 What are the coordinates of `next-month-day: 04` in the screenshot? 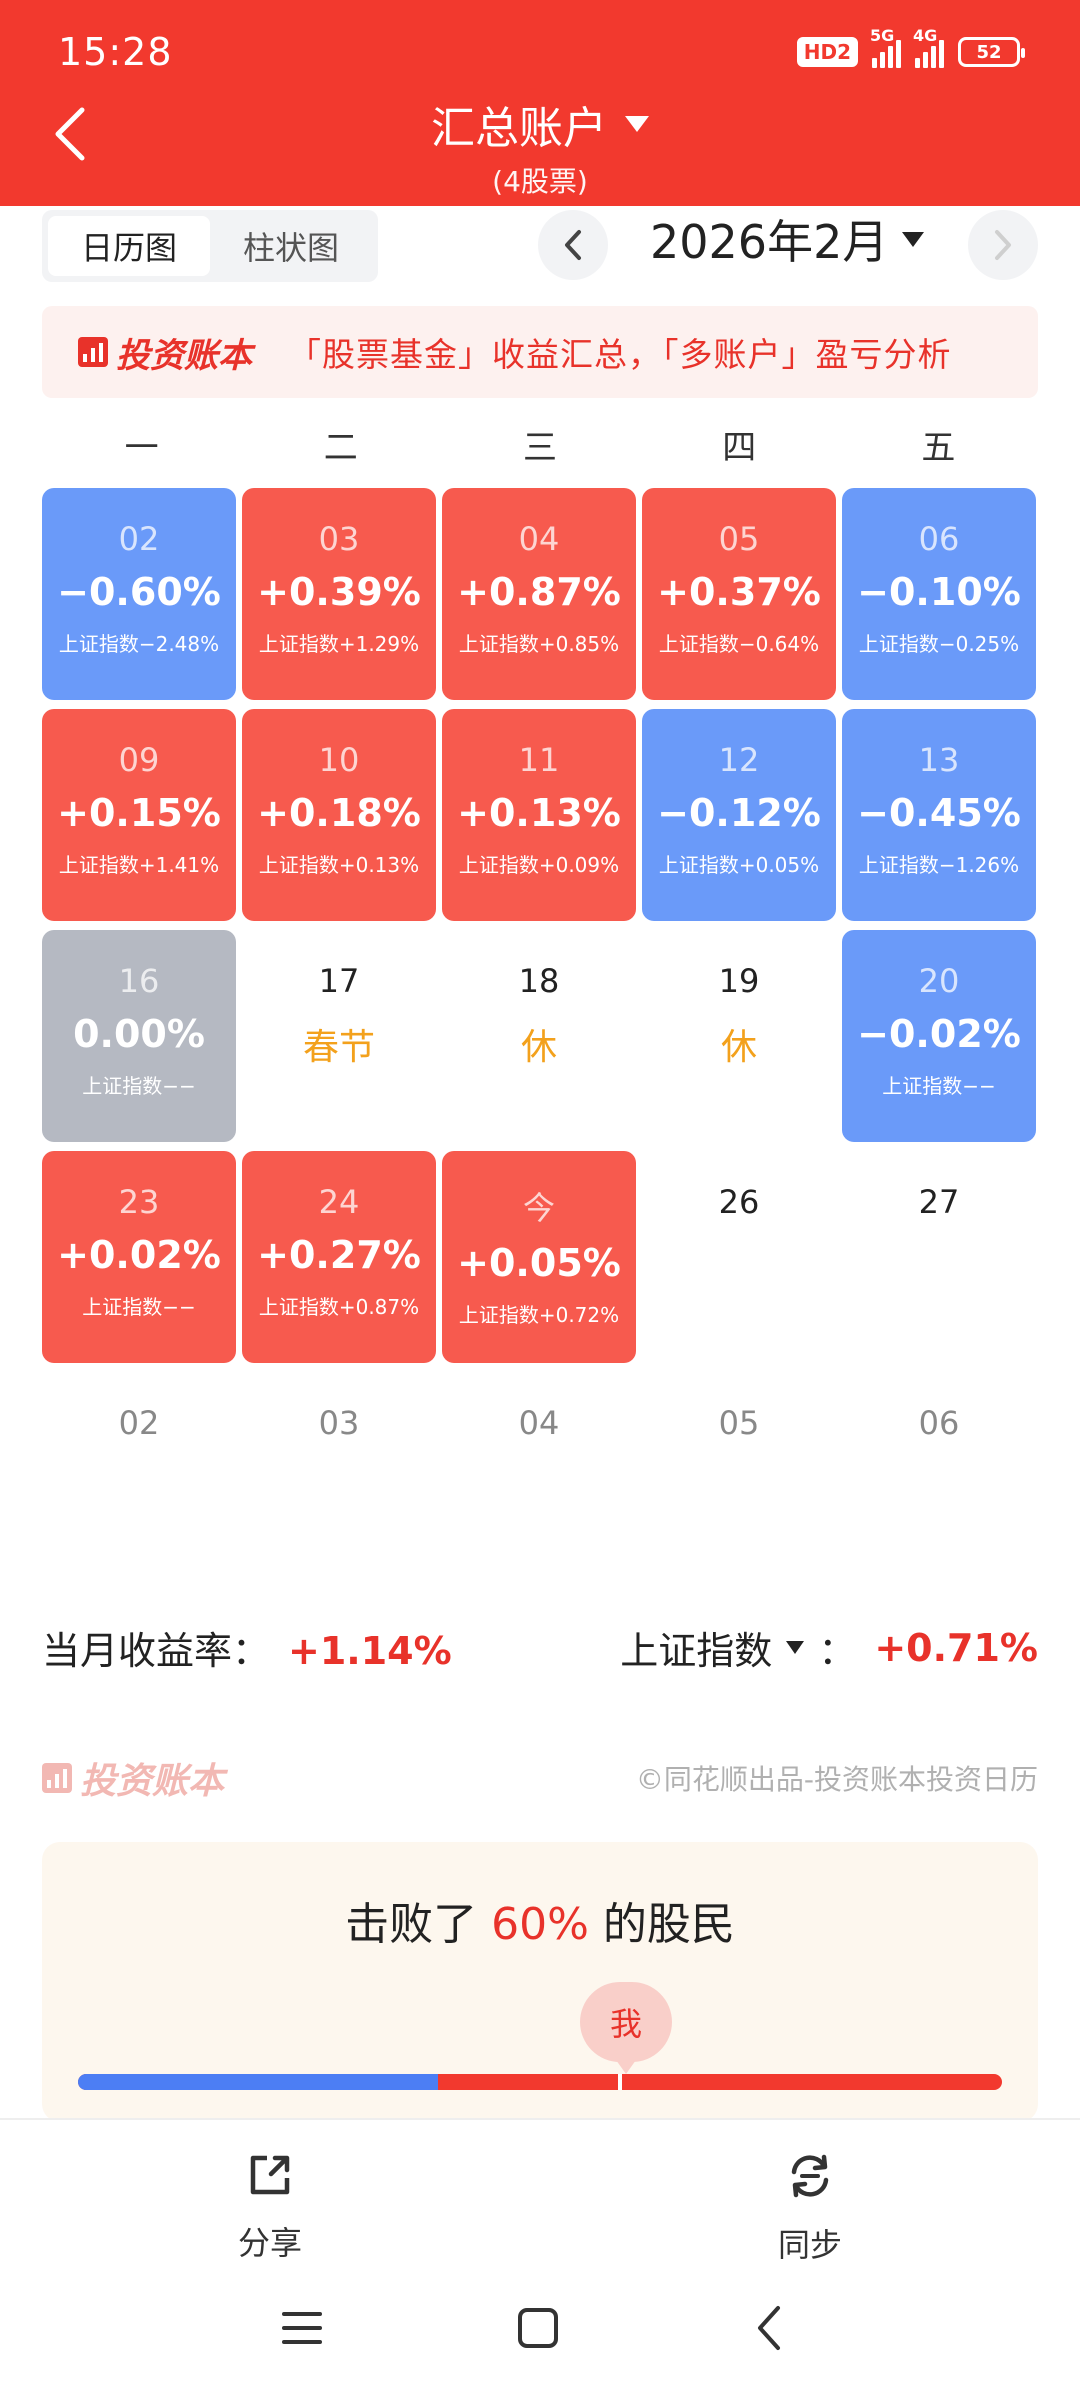 It's located at (539, 1478).